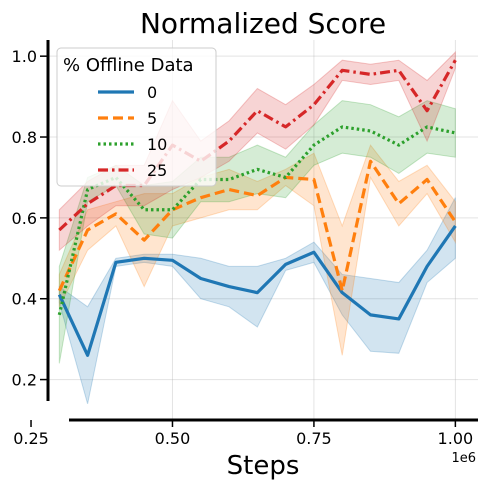 The height and width of the screenshot is (490, 488). I want to click on x-tick-label: 0.25, so click(31, 438).